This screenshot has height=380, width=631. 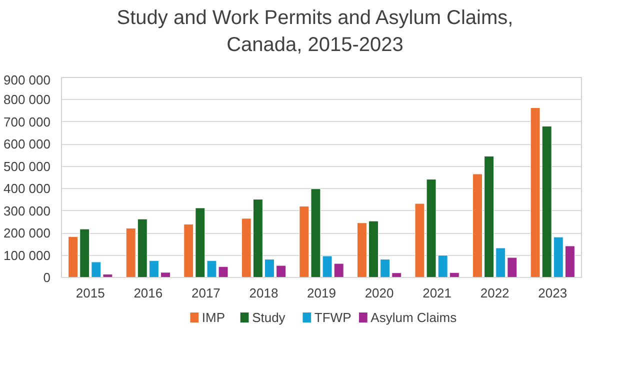 What do you see at coordinates (553, 293) in the screenshot?
I see `x-tick-label: 2023` at bounding box center [553, 293].